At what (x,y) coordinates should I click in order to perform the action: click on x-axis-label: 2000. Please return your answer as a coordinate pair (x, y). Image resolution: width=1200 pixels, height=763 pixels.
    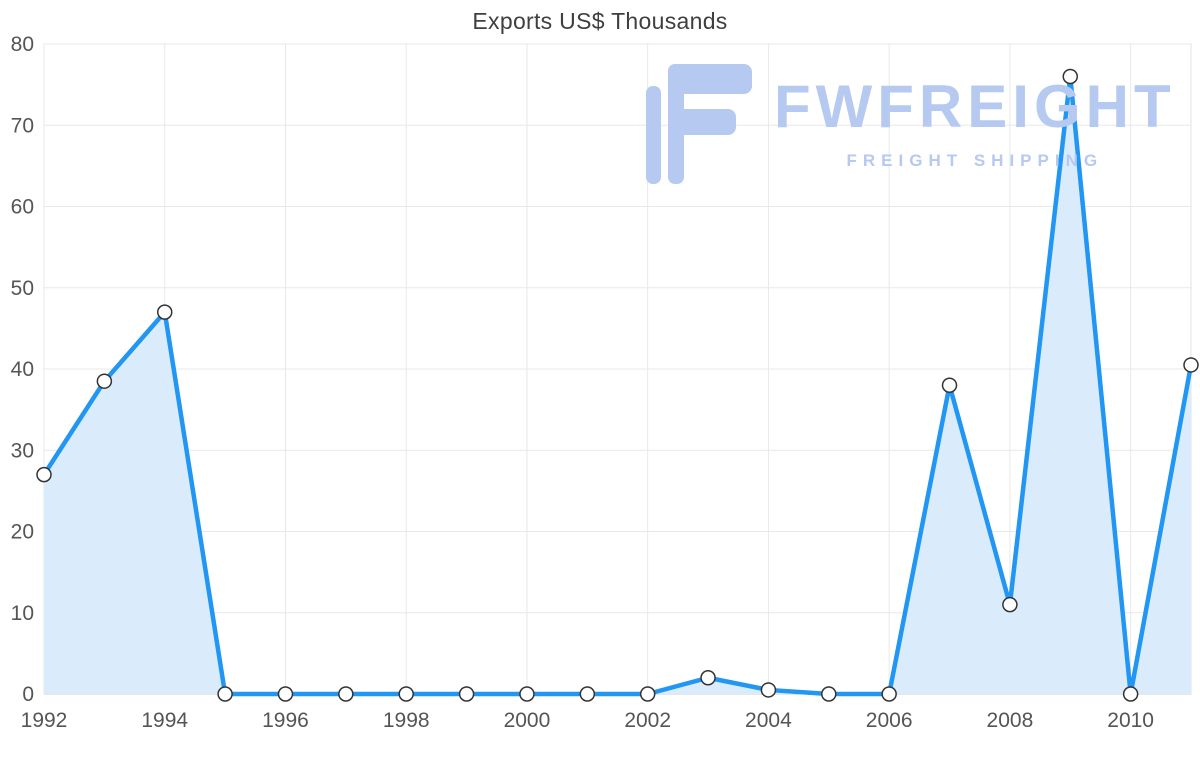
    Looking at the image, I should click on (527, 720).